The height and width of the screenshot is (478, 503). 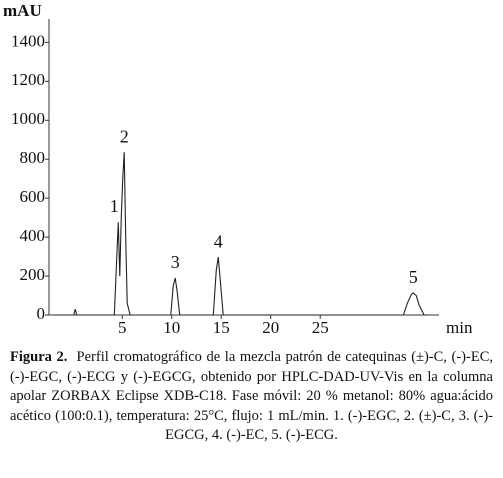 What do you see at coordinates (33, 157) in the screenshot?
I see `y-tick-label: 800` at bounding box center [33, 157].